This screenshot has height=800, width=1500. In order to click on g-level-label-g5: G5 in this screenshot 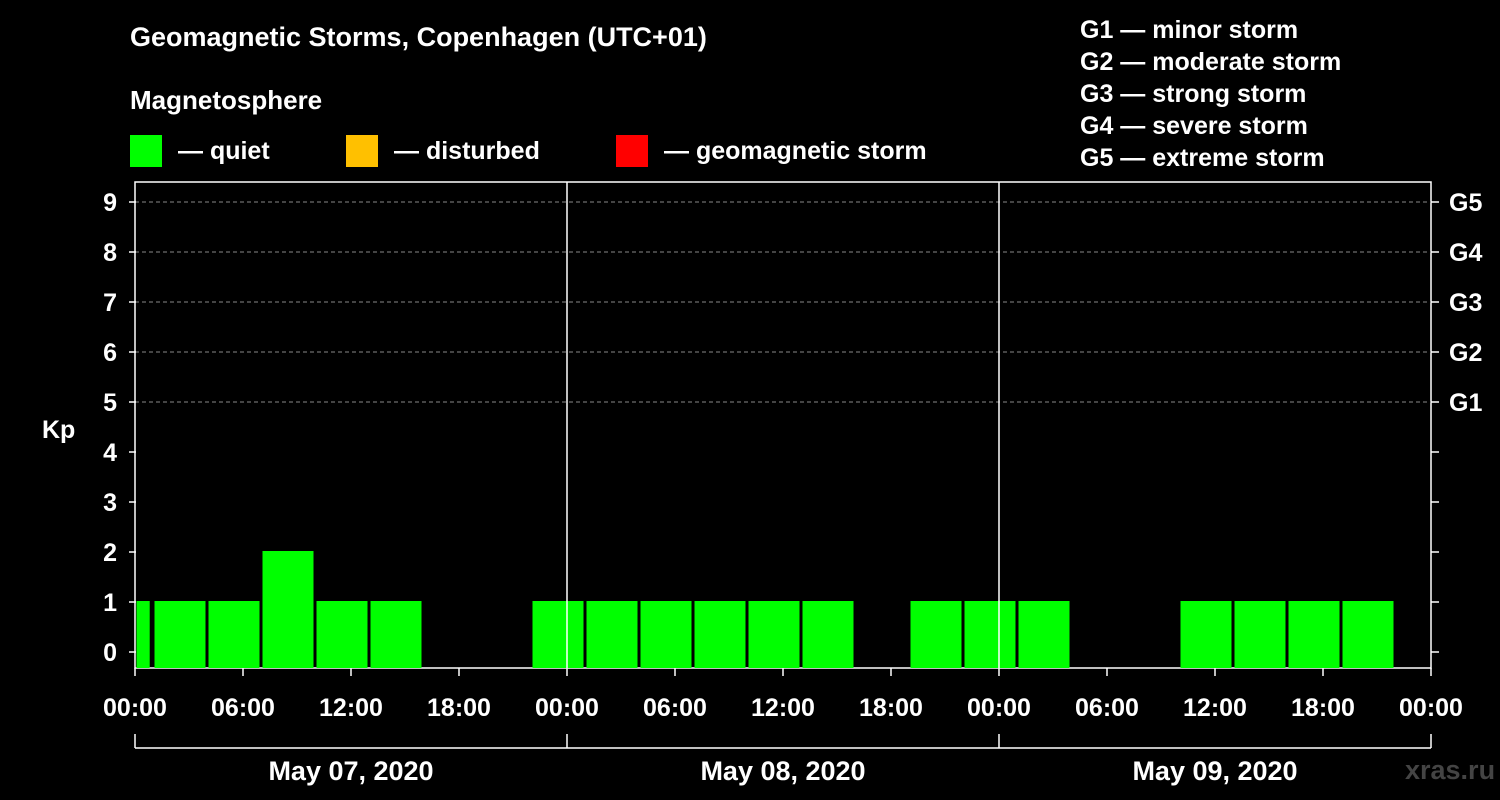, I will do `click(1465, 203)`.